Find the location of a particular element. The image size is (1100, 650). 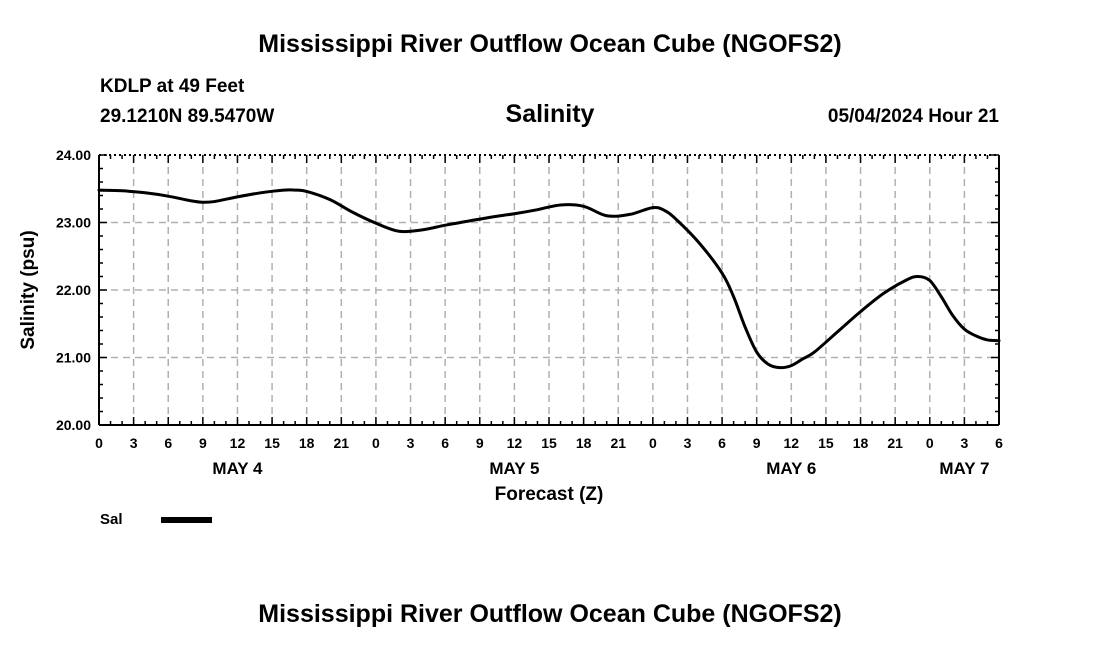

y-tick-label: 23.00 is located at coordinates (73, 223).